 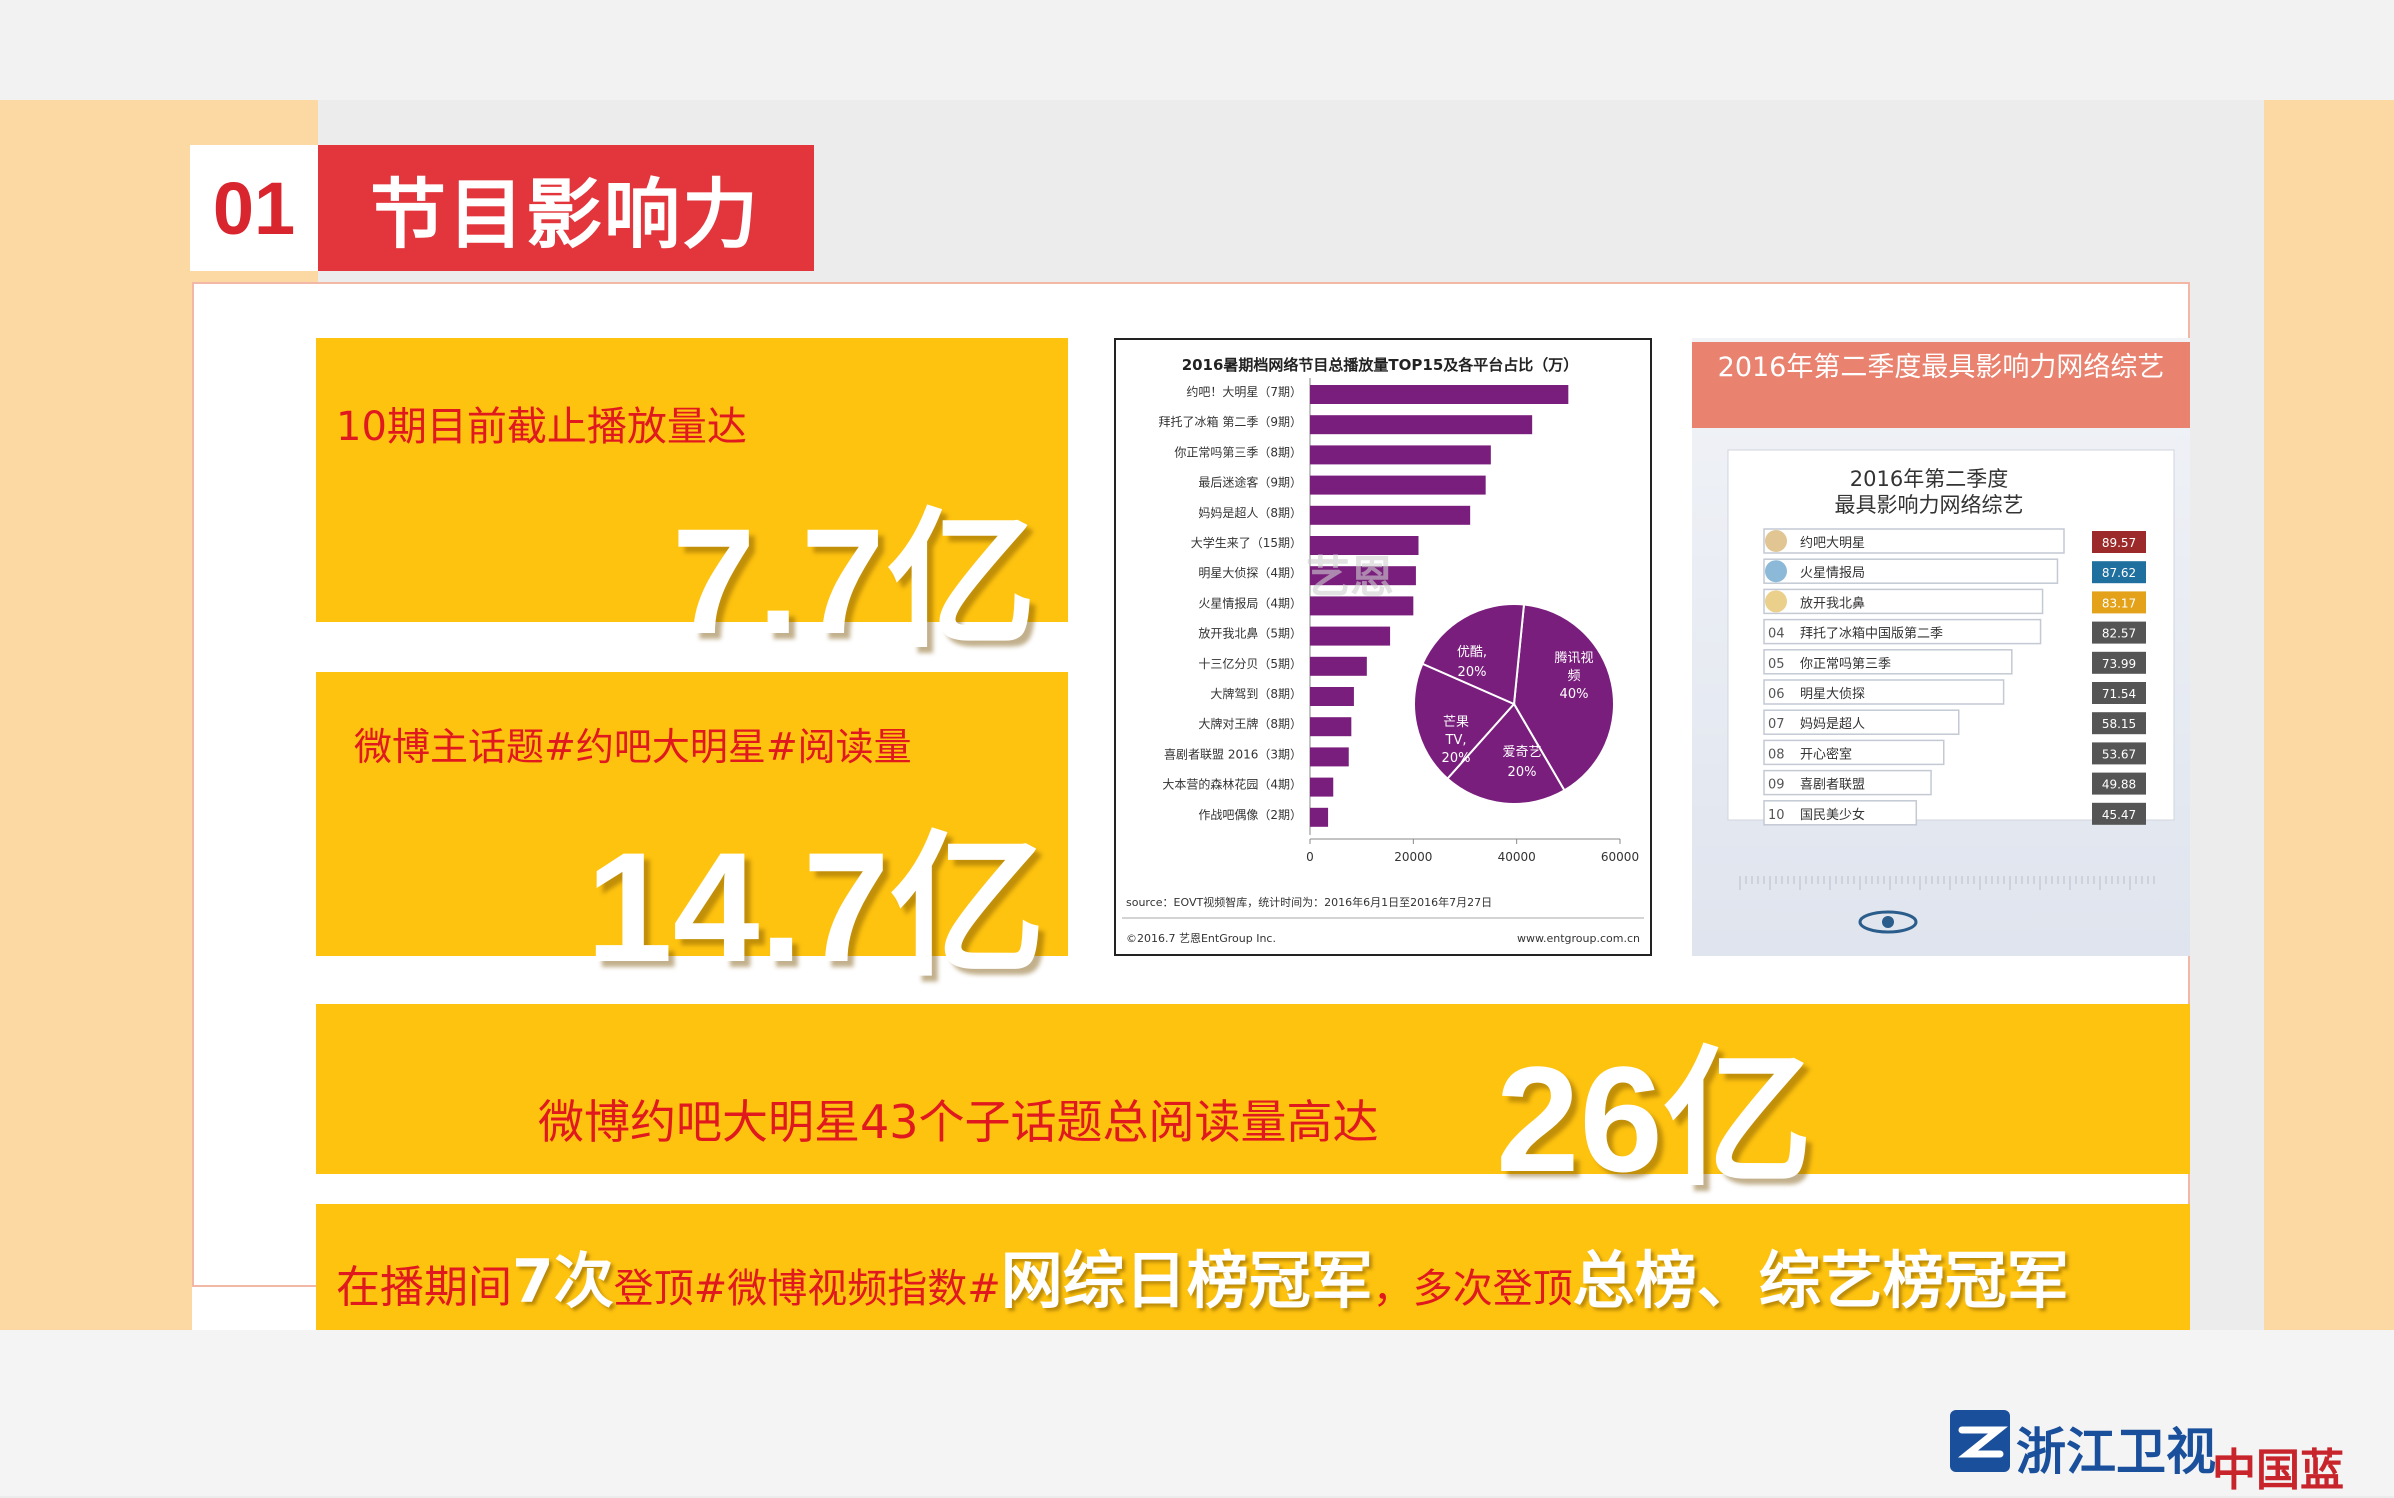 I want to click on subtopic-box: 微博约吧大明星43个子话题总阅读量高达 26亿, so click(x=1253, y=1103).